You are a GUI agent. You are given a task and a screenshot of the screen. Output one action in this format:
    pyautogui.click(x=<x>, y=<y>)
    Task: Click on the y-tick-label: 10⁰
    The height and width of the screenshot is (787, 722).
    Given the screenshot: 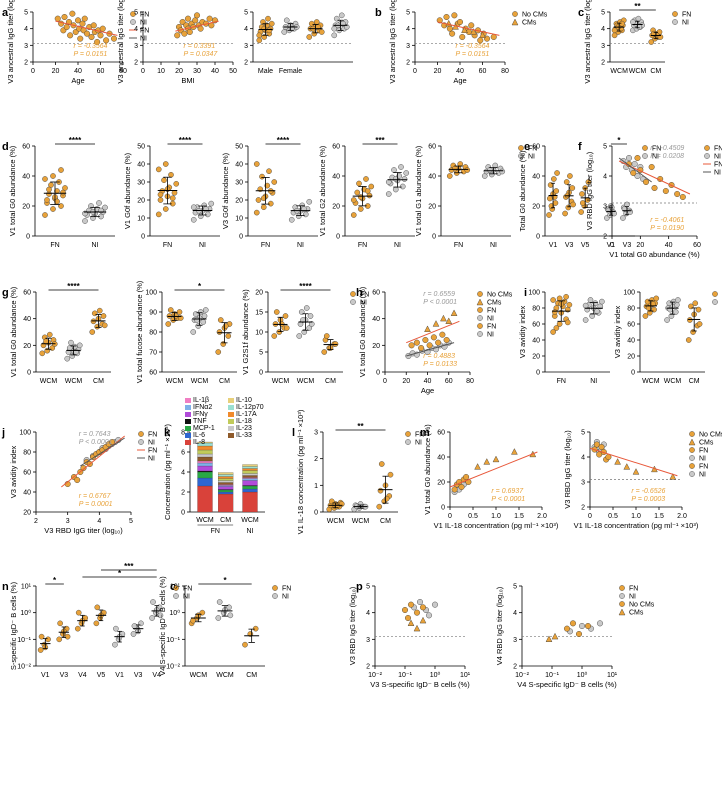 What is the action you would take?
    pyautogui.click(x=25, y=613)
    